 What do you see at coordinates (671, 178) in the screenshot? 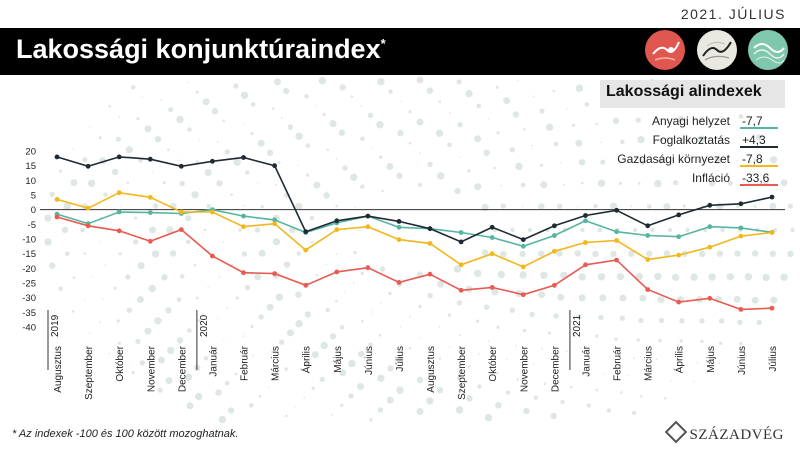
I see `legend-item-inflacio: Infláció -33,6` at bounding box center [671, 178].